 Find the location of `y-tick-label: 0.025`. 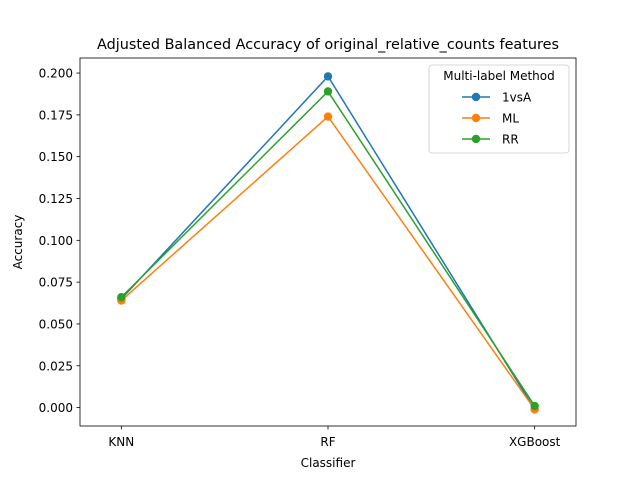

y-tick-label: 0.025 is located at coordinates (56, 366).